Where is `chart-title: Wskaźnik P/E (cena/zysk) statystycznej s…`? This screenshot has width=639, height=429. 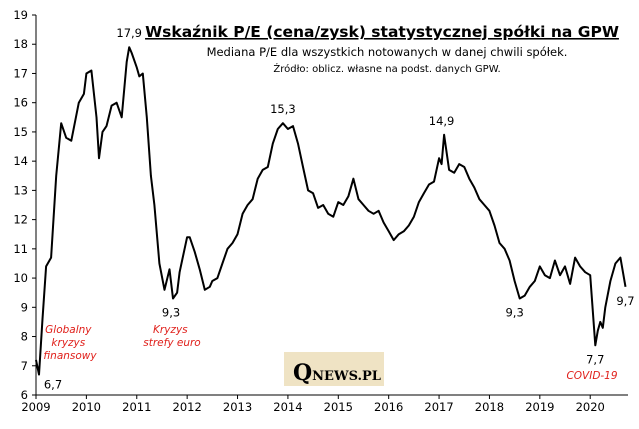
chart-title: Wskaźnik P/E (cena/zysk) statystycznej s… is located at coordinates (382, 32).